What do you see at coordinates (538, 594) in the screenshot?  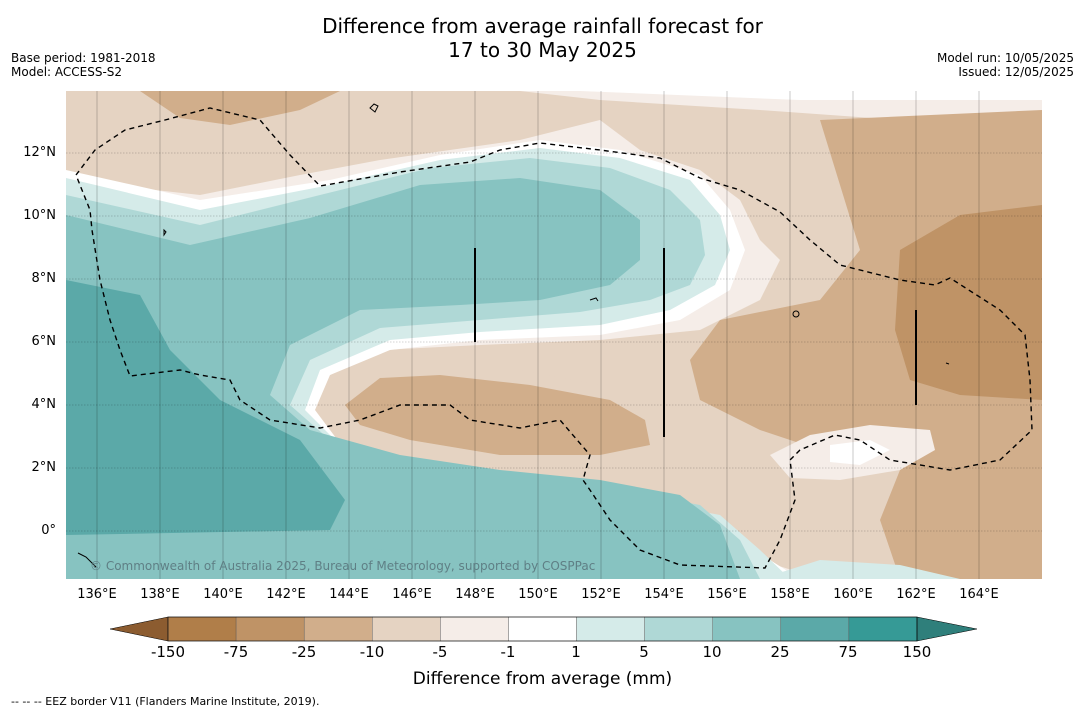 I see `lon-label: 150°E` at bounding box center [538, 594].